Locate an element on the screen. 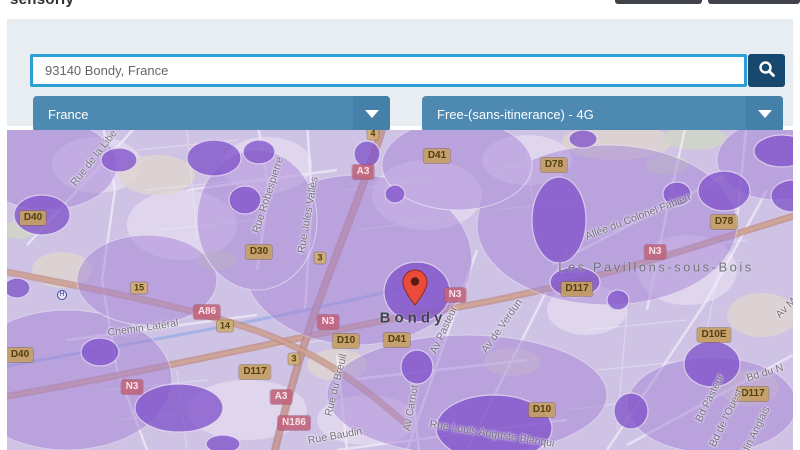 The height and width of the screenshot is (450, 800). location-search-input is located at coordinates (388, 70).